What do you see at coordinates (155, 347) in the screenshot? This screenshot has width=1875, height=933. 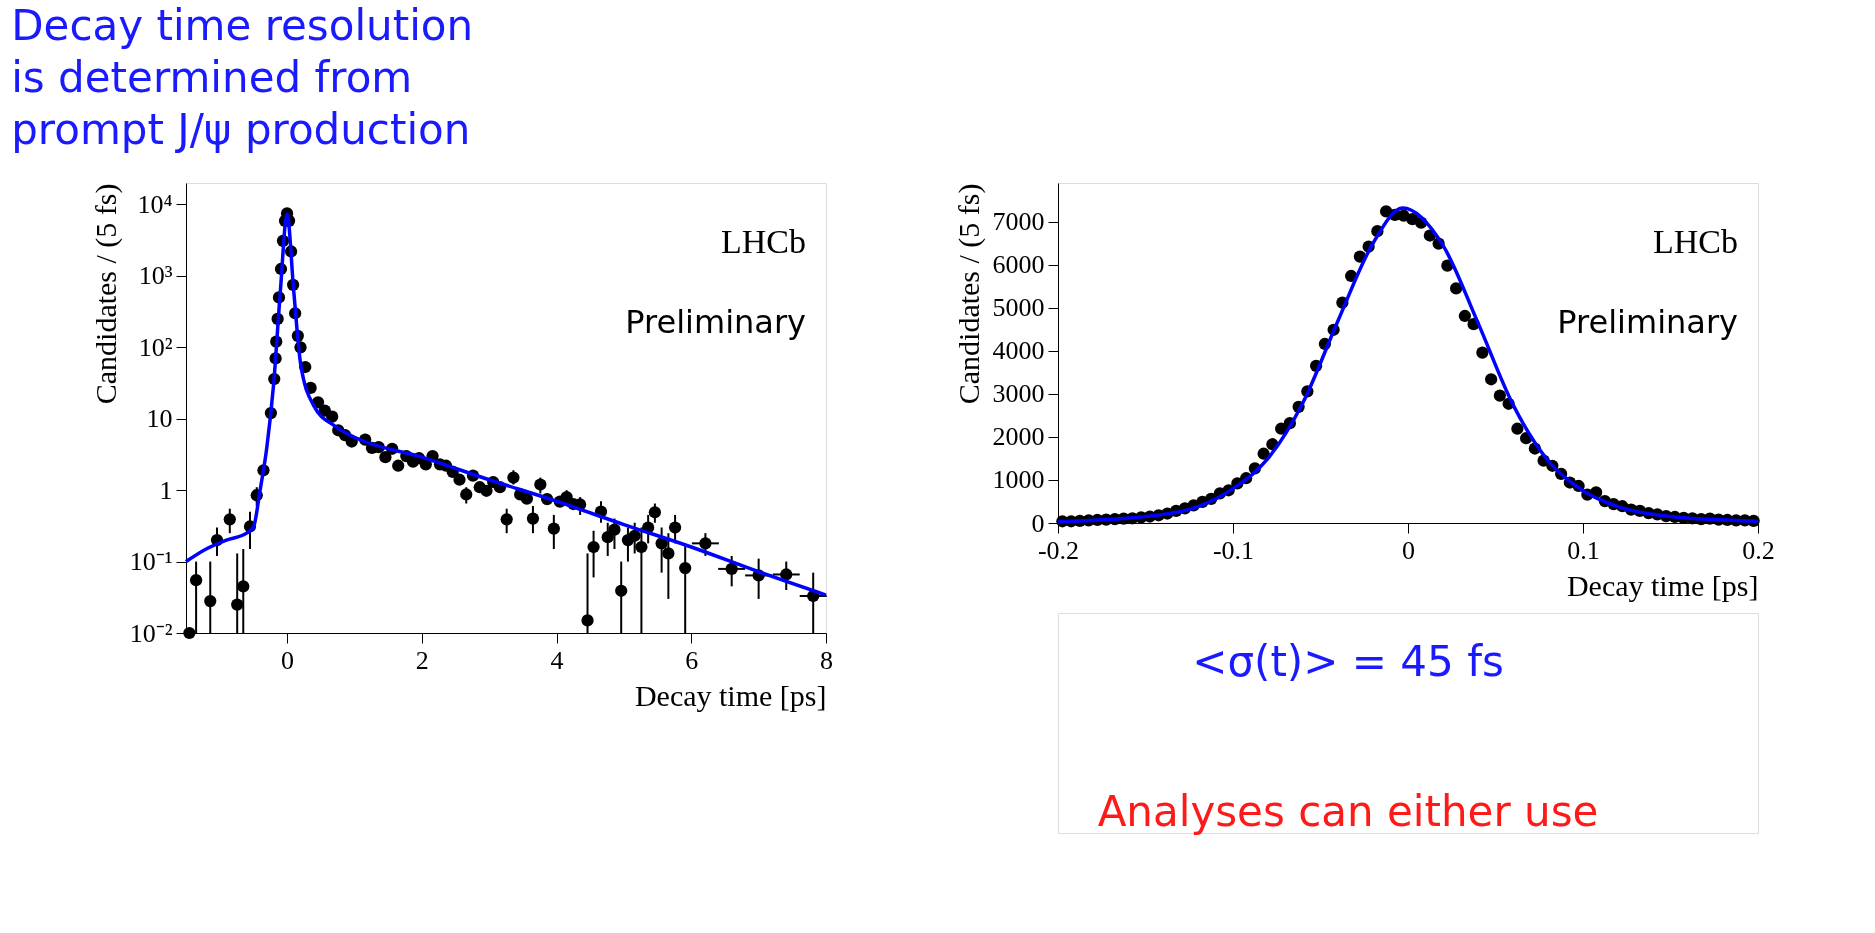 I see `y-tick-label: 10²` at bounding box center [155, 347].